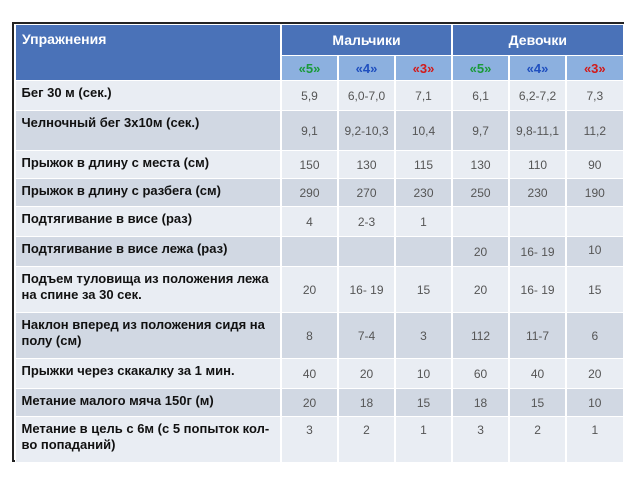 This screenshot has height=480, width=640. What do you see at coordinates (480, 164) in the screenshot?
I see `girls-value-grade-5: 130` at bounding box center [480, 164].